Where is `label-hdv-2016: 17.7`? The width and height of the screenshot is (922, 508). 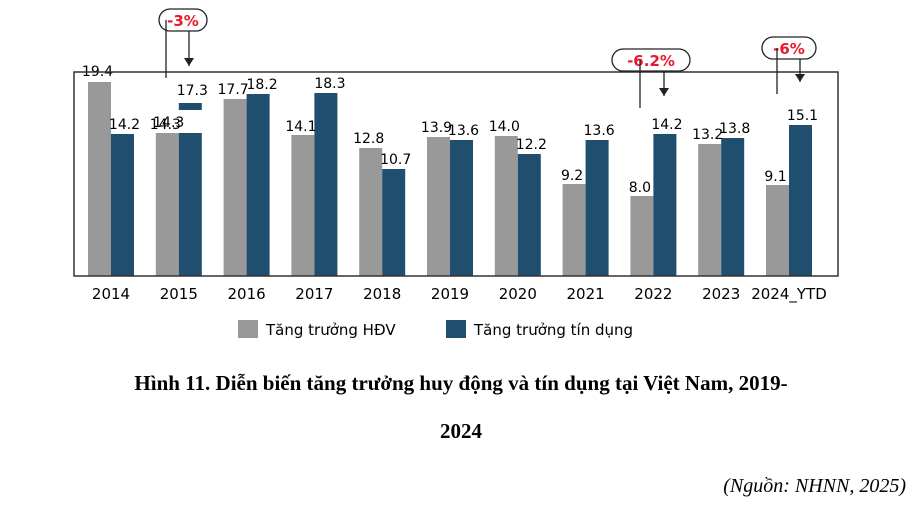 label-hdv-2016: 17.7 is located at coordinates (233, 90).